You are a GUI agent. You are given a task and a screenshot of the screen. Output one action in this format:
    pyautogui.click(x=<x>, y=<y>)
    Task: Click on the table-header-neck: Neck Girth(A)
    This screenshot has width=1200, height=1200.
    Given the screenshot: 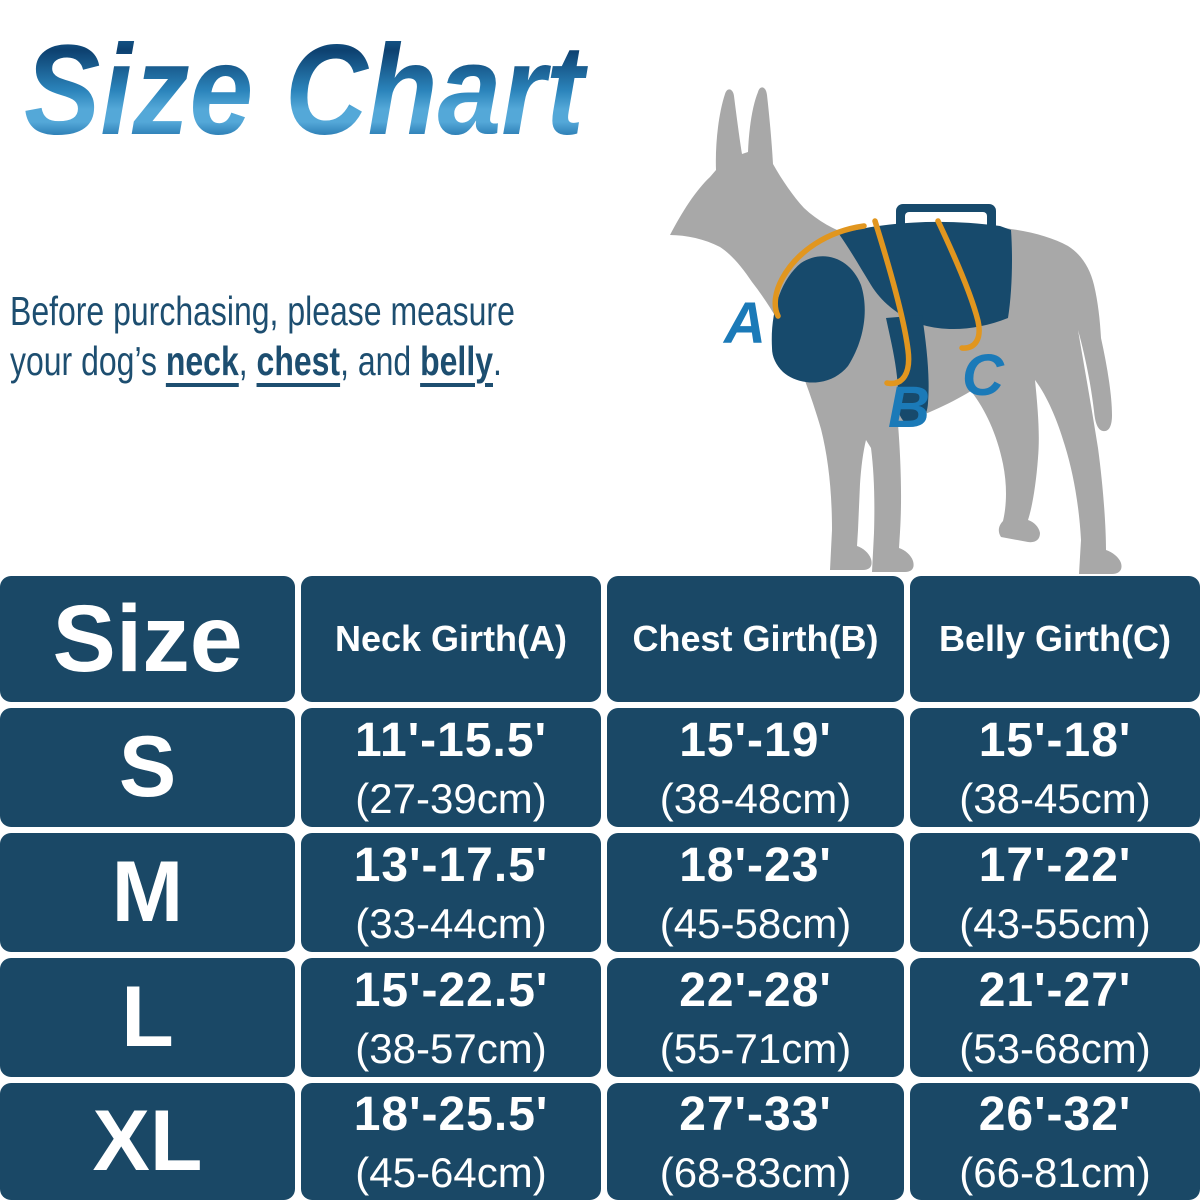 What is the action you would take?
    pyautogui.click(x=451, y=639)
    